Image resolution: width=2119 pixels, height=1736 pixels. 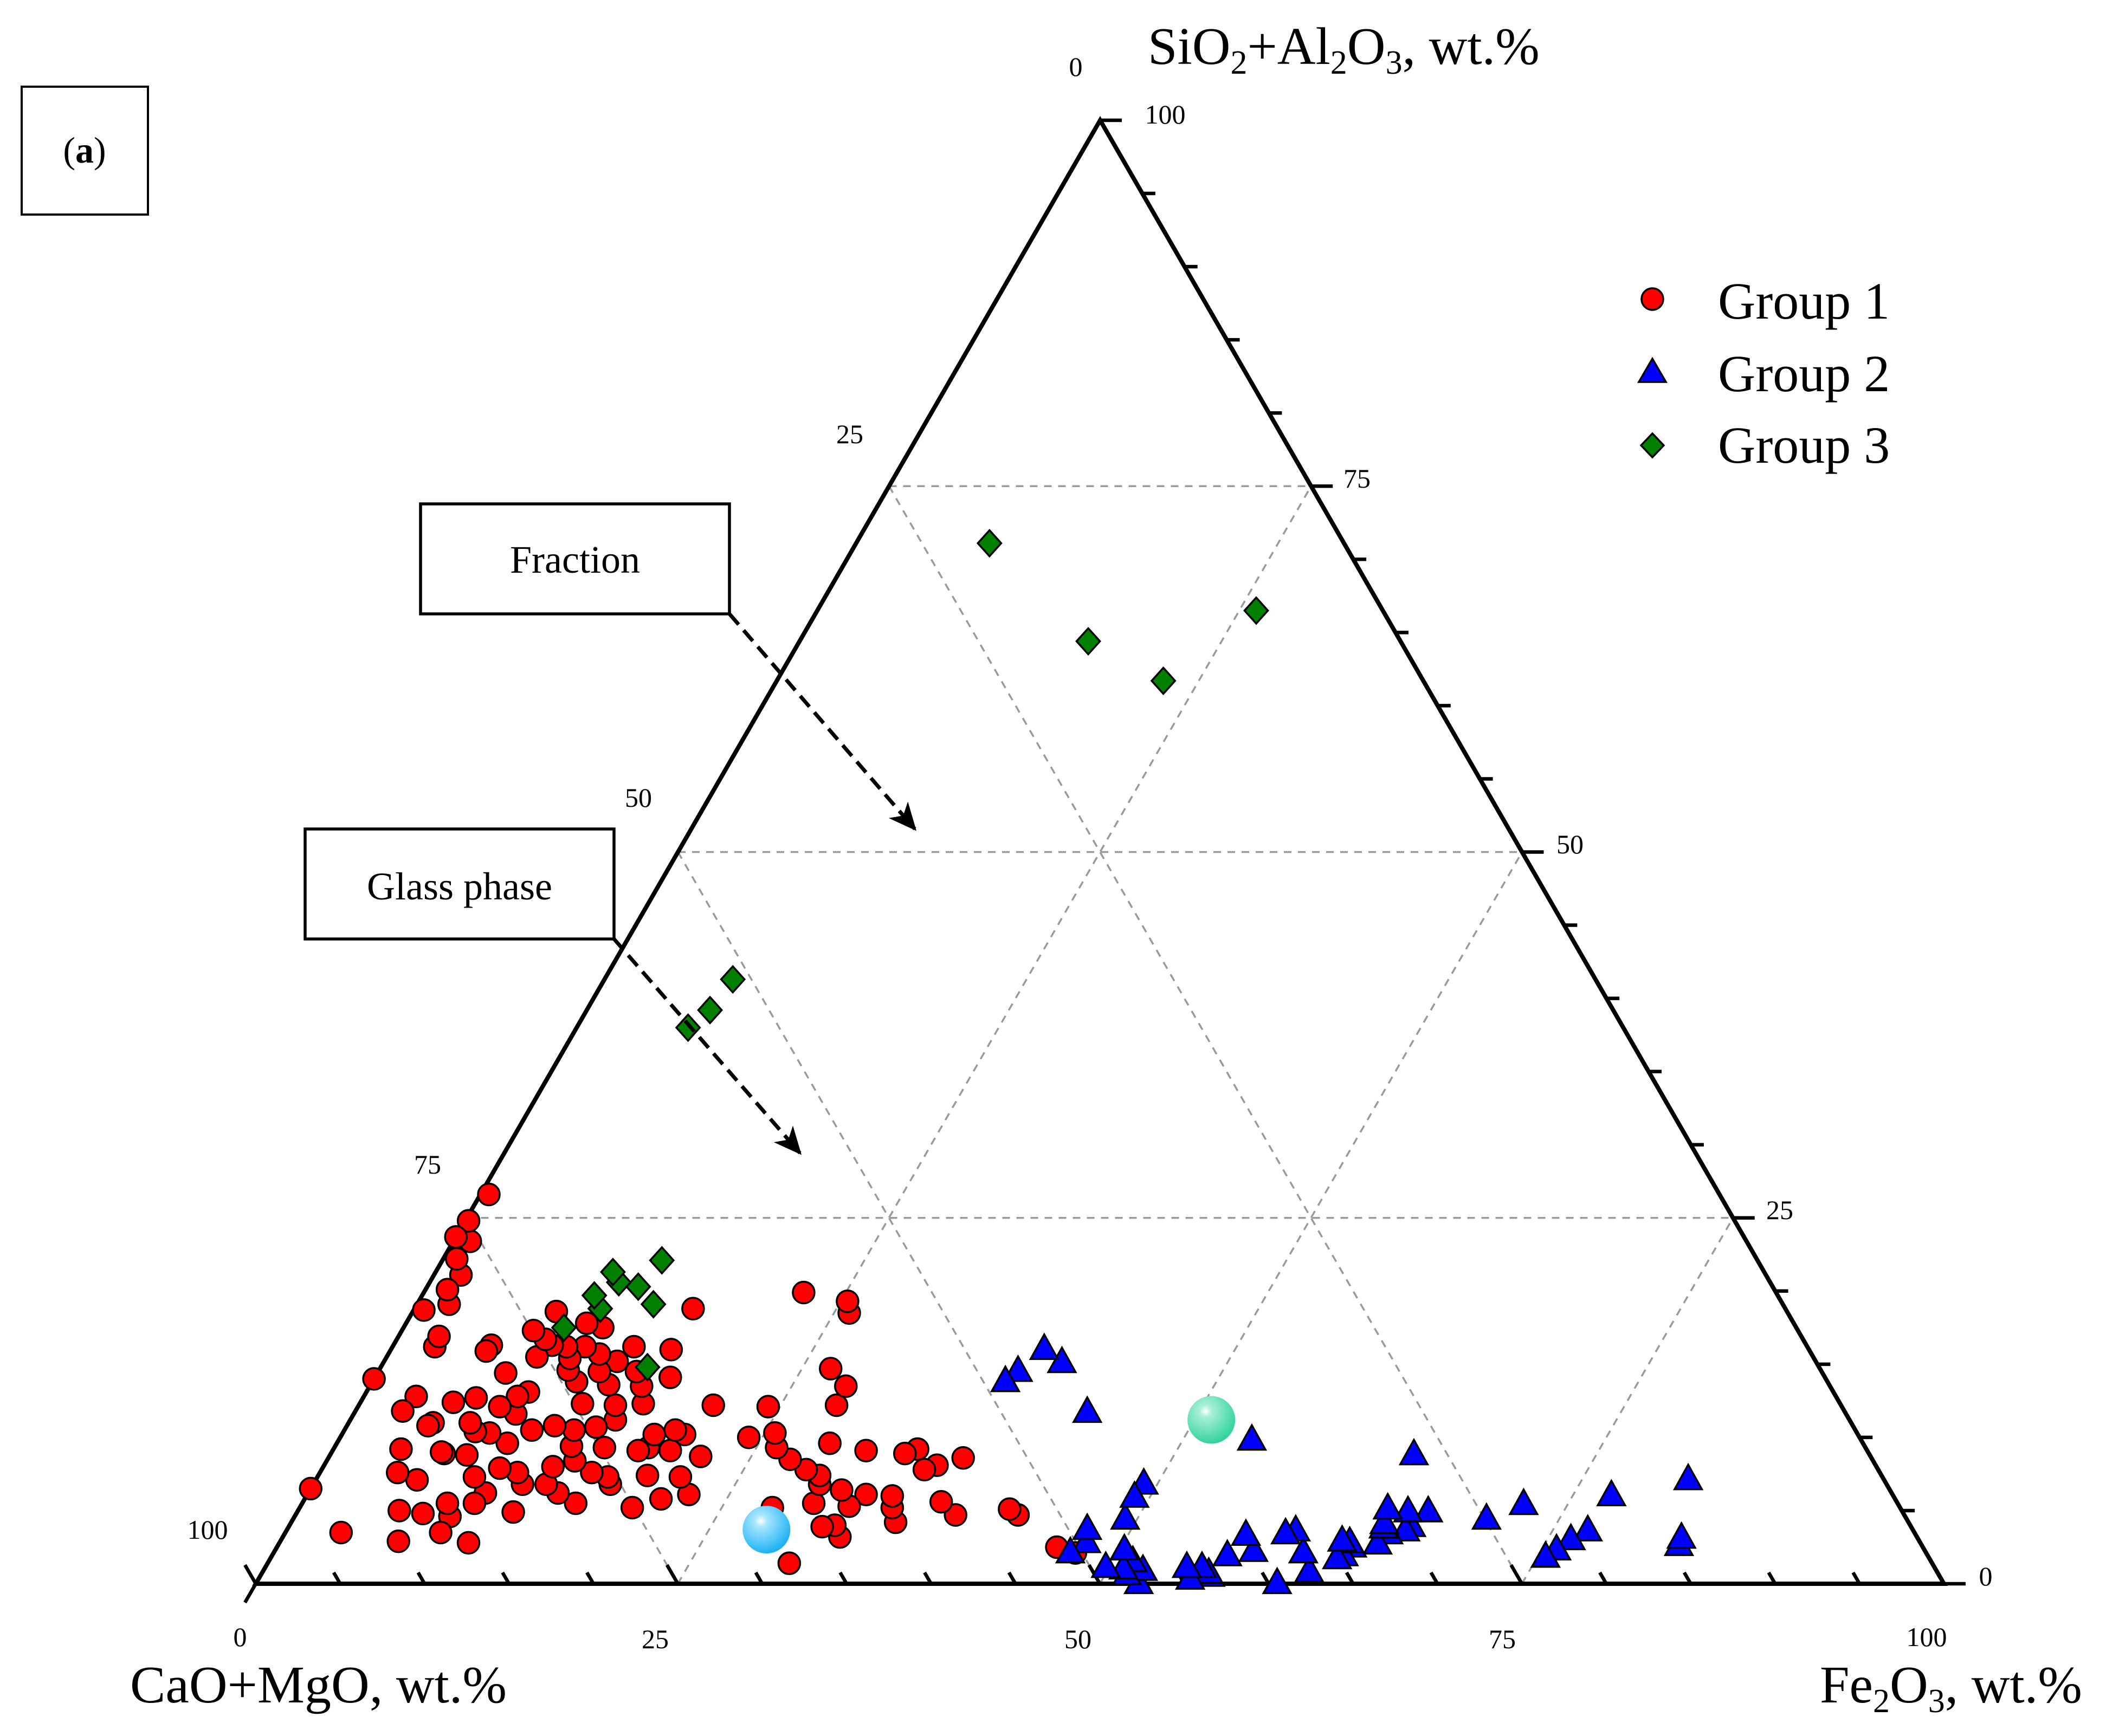 What do you see at coordinates (668, 666) in the screenshot?
I see `annotation-fraction: Fraction` at bounding box center [668, 666].